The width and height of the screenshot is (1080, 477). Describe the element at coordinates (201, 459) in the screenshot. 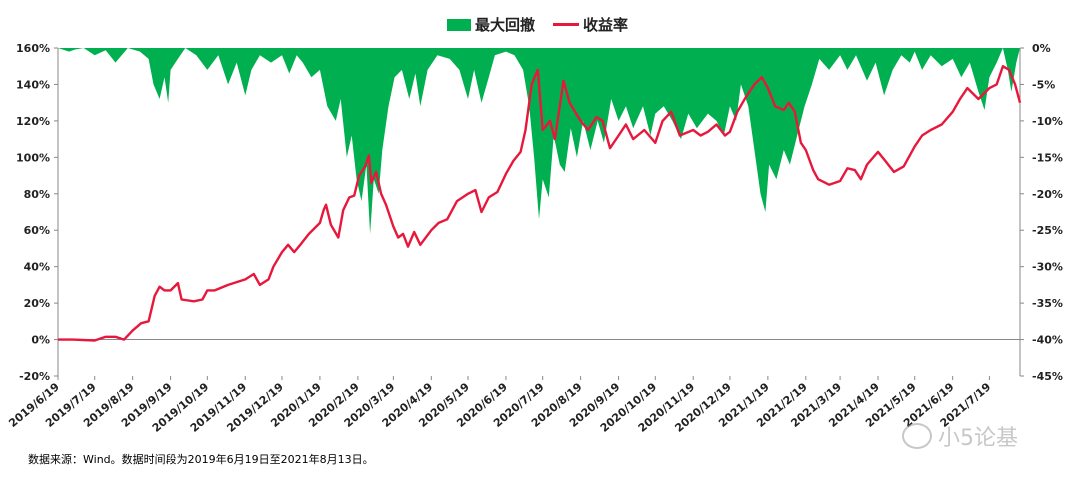

I see `source-note: 数据来源：Wind。数据时间段为2019年6月19日至2021年8月13日。` at that location.